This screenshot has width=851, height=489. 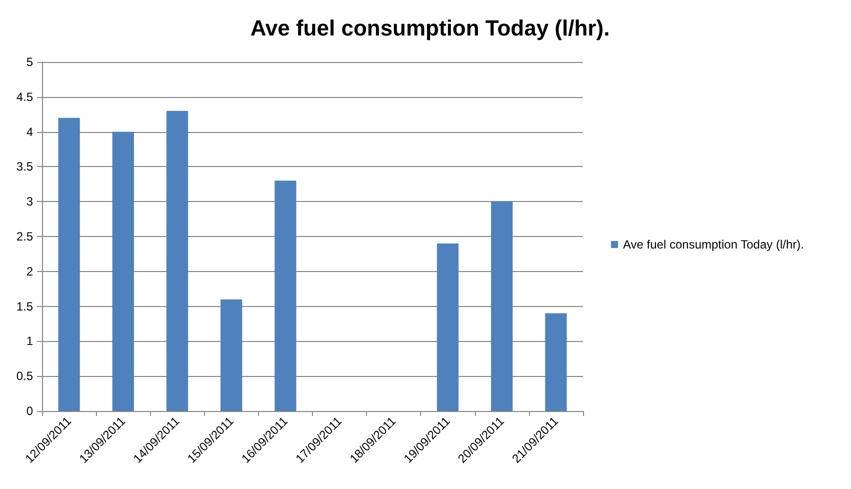 I want to click on y-tick-label: 0, so click(x=30, y=411).